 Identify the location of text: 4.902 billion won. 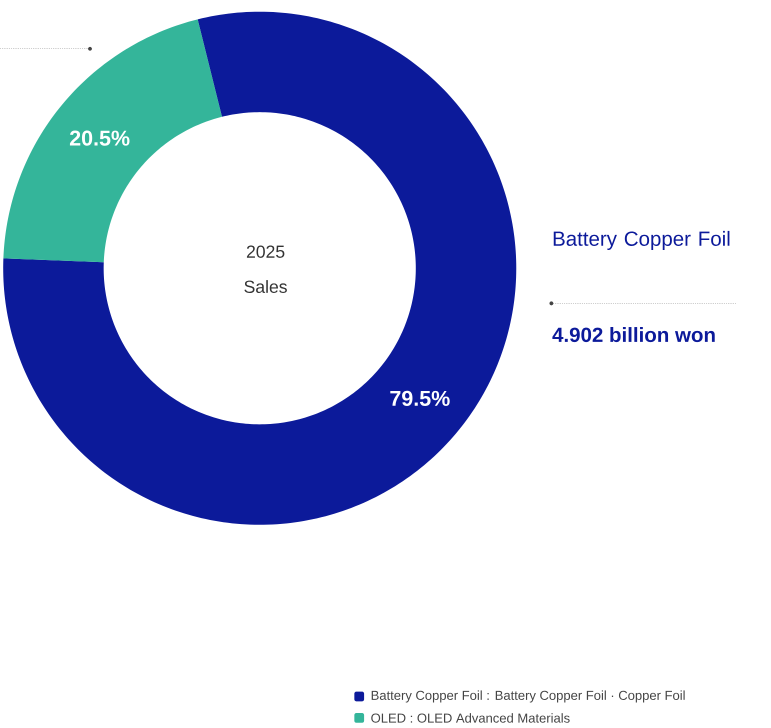
(633, 334).